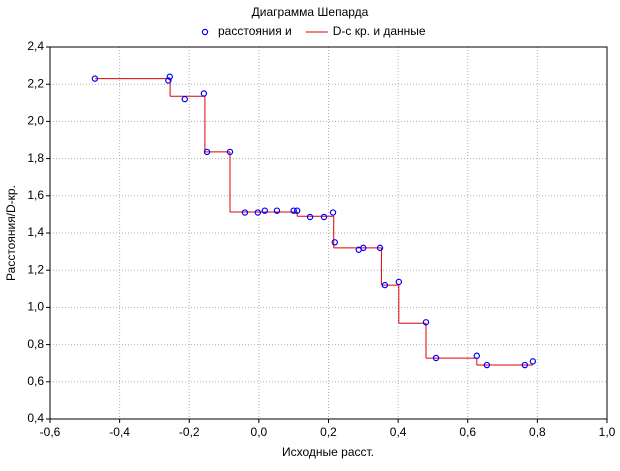 The width and height of the screenshot is (620, 471). Describe the element at coordinates (35, 307) in the screenshot. I see `y-tick-label: 1,0` at that location.